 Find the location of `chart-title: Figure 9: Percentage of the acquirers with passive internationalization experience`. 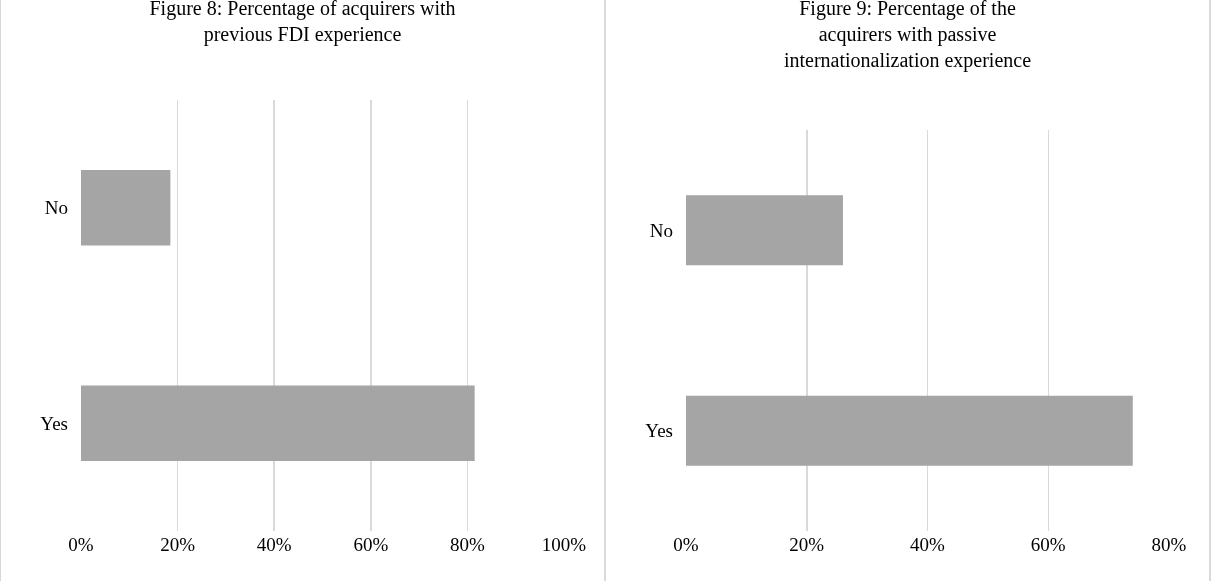

chart-title: Figure 9: Percentage of the acquirers with passive internationalization experience is located at coordinates (907, 36).